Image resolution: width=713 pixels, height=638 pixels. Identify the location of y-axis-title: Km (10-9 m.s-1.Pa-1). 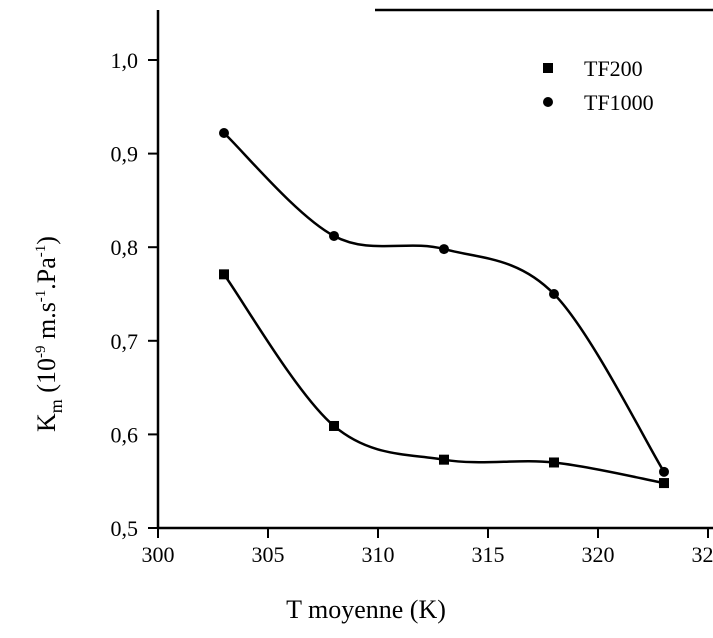
(49, 334).